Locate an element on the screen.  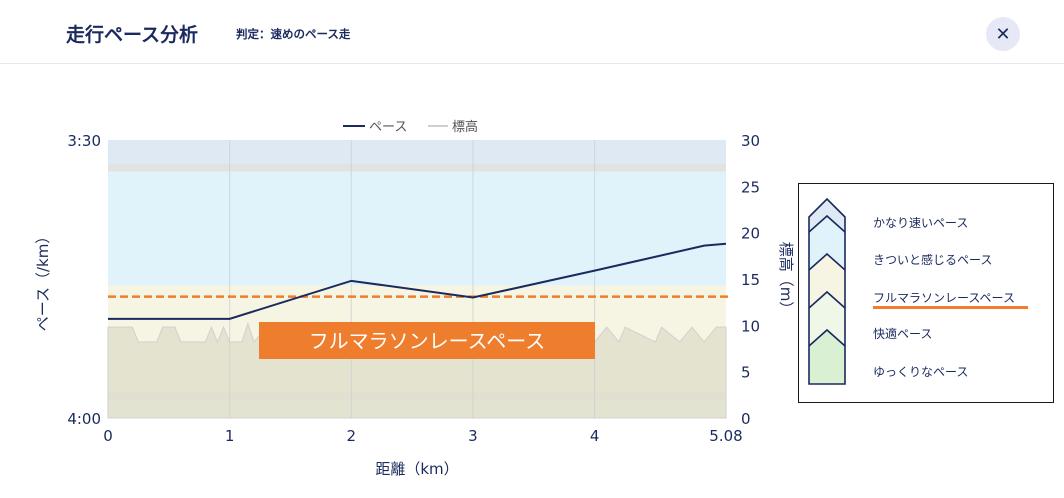
pace-line is located at coordinates (417, 281).